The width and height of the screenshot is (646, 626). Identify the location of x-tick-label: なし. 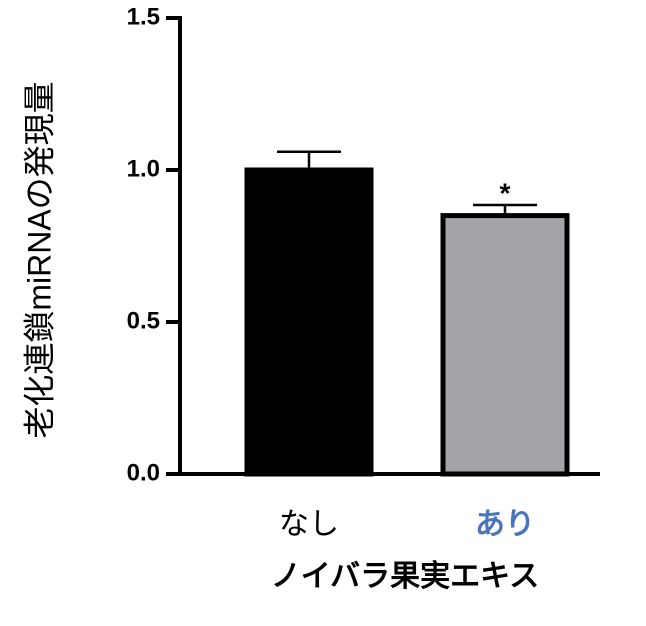
(309, 524).